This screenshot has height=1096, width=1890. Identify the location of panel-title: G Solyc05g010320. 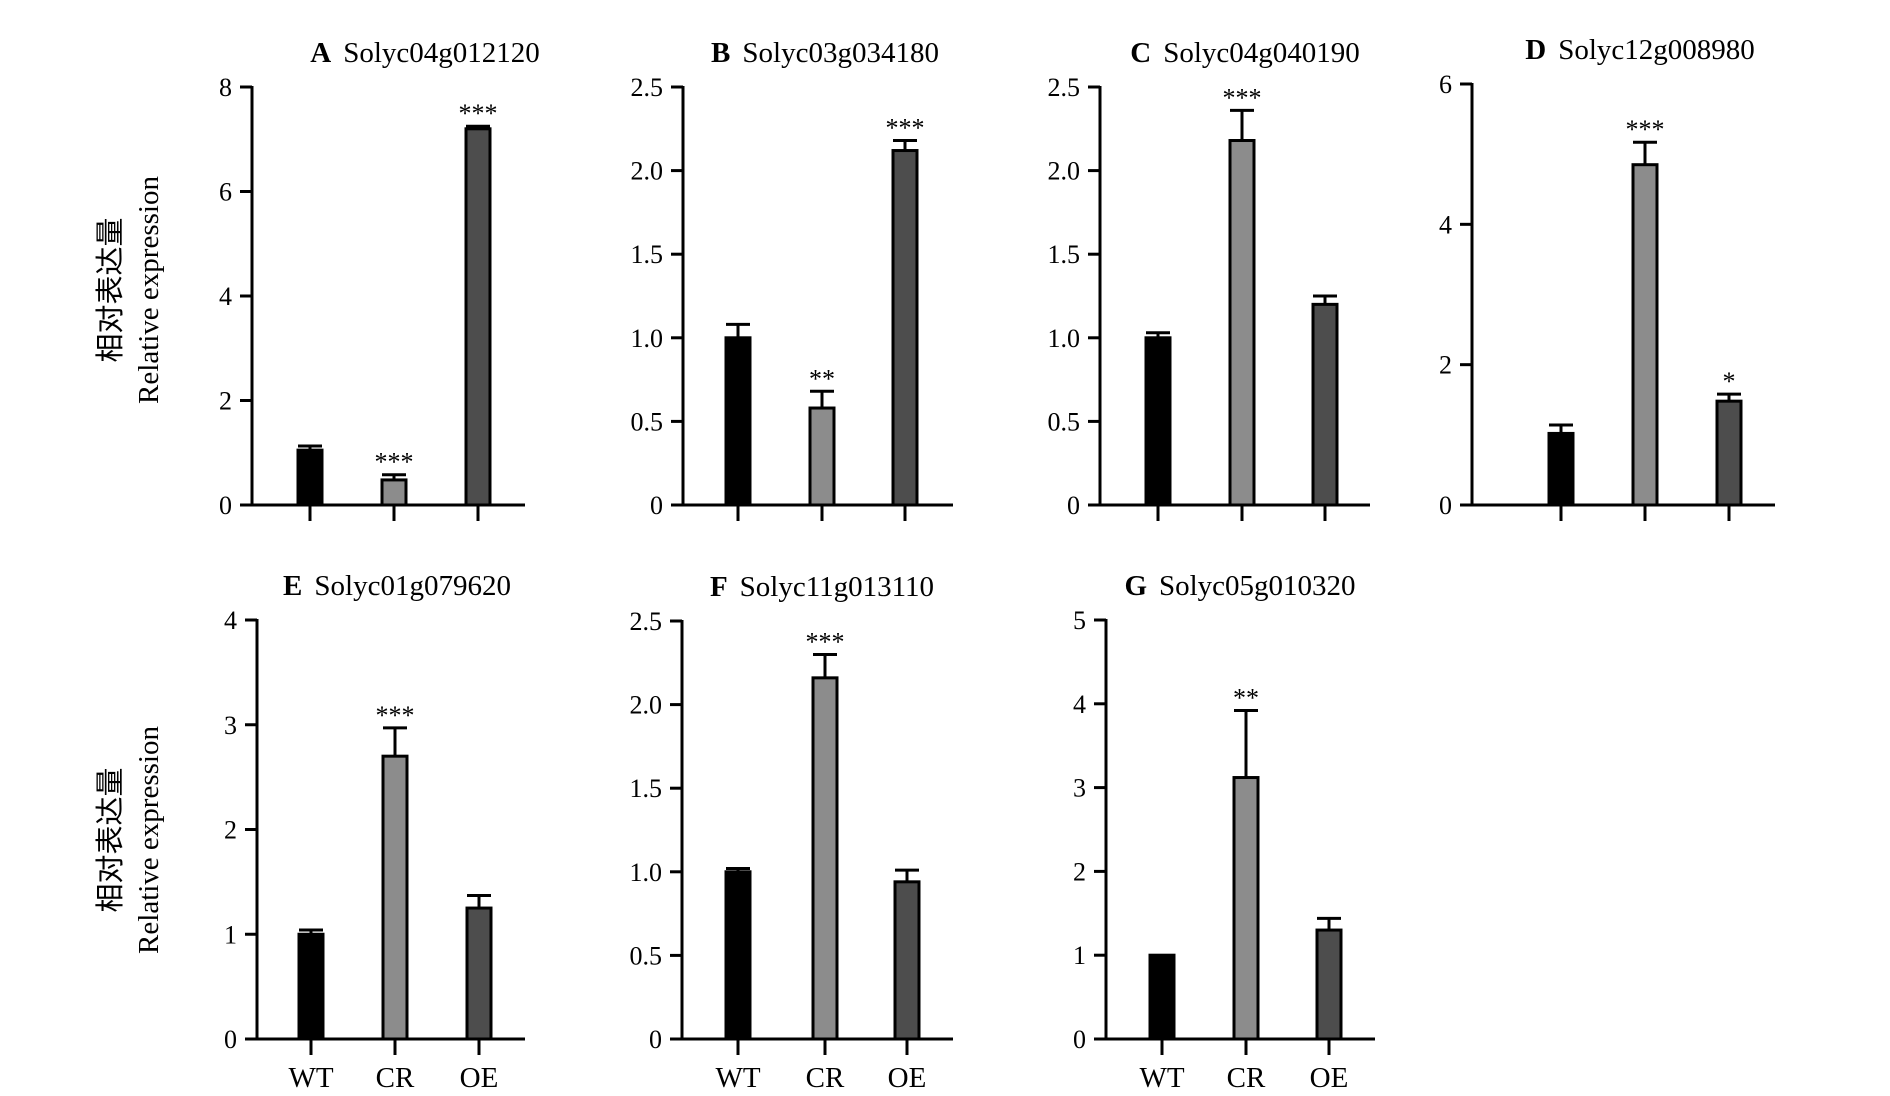
(1239, 586).